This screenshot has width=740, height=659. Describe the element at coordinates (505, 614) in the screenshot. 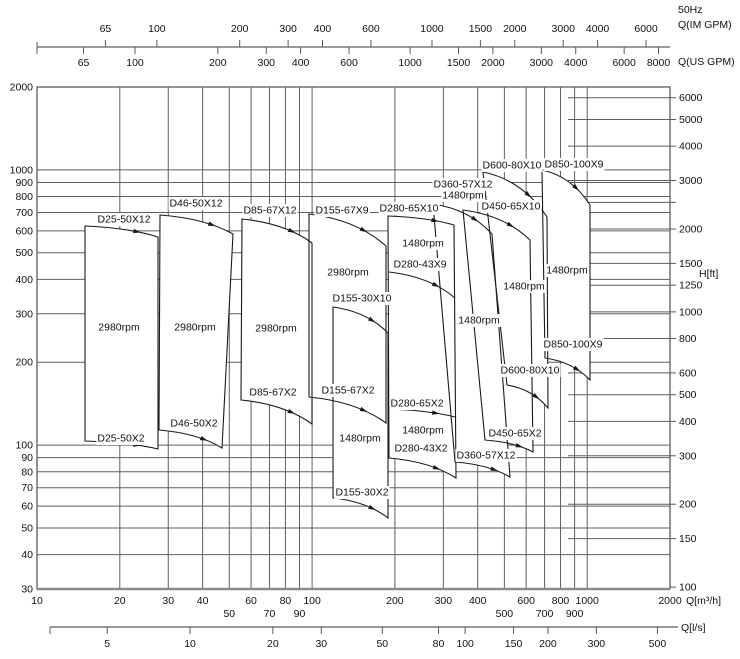

I see `tick-label-q-500: 500` at that location.